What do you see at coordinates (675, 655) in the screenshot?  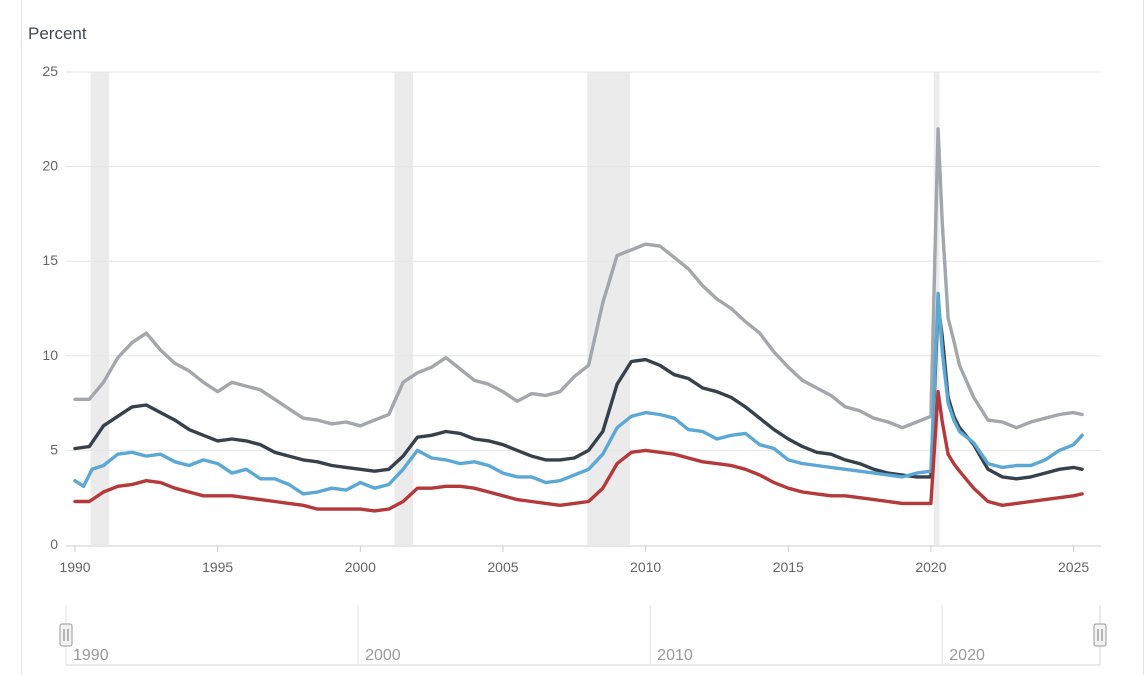 I see `navigator-label: 2010` at bounding box center [675, 655].